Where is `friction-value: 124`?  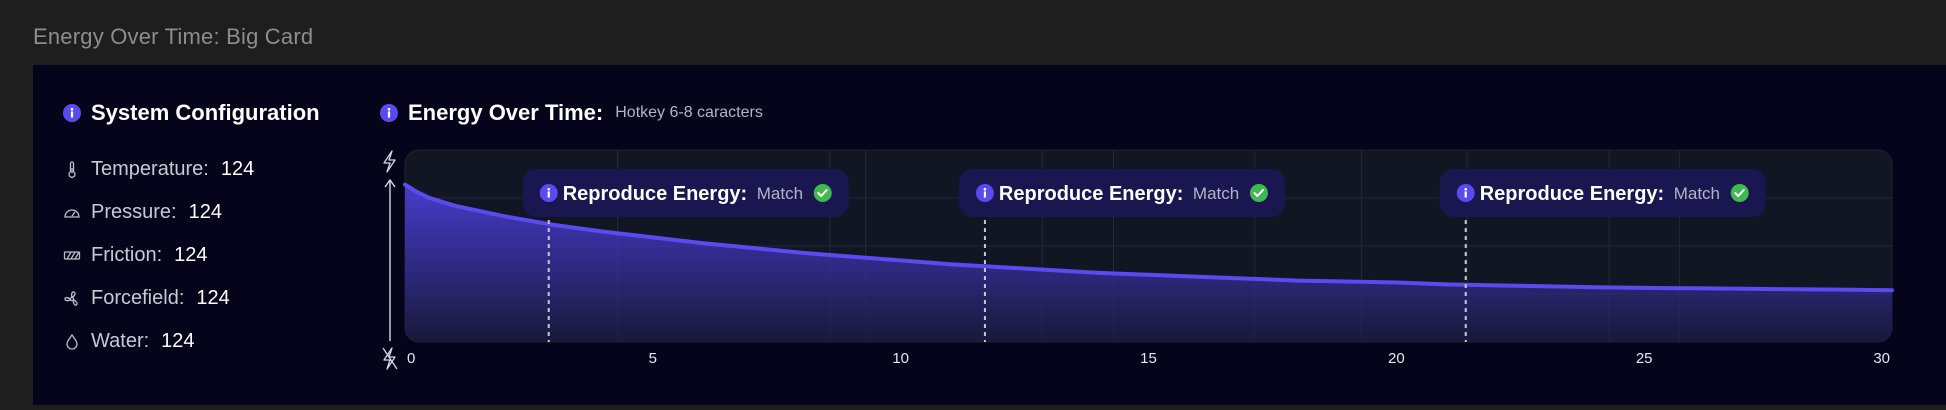
friction-value: 124 is located at coordinates (191, 255).